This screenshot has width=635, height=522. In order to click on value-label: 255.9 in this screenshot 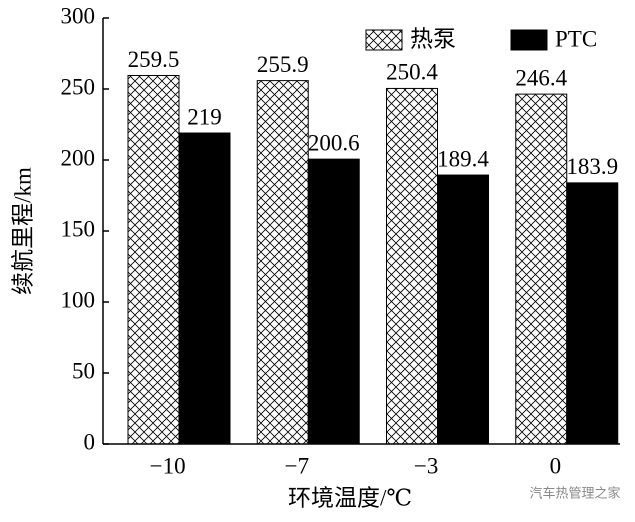, I will do `click(283, 64)`.